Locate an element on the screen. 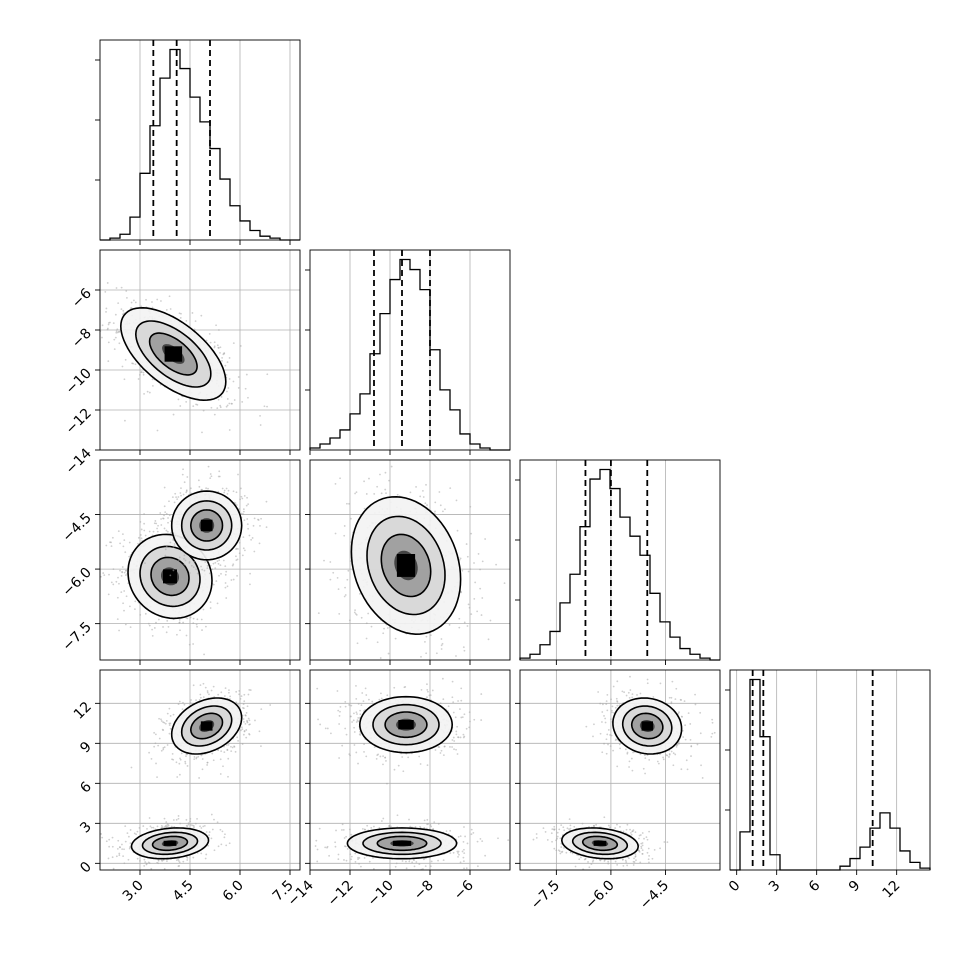 This screenshot has height=970, width=970. panel-frame is located at coordinates (620, 560).